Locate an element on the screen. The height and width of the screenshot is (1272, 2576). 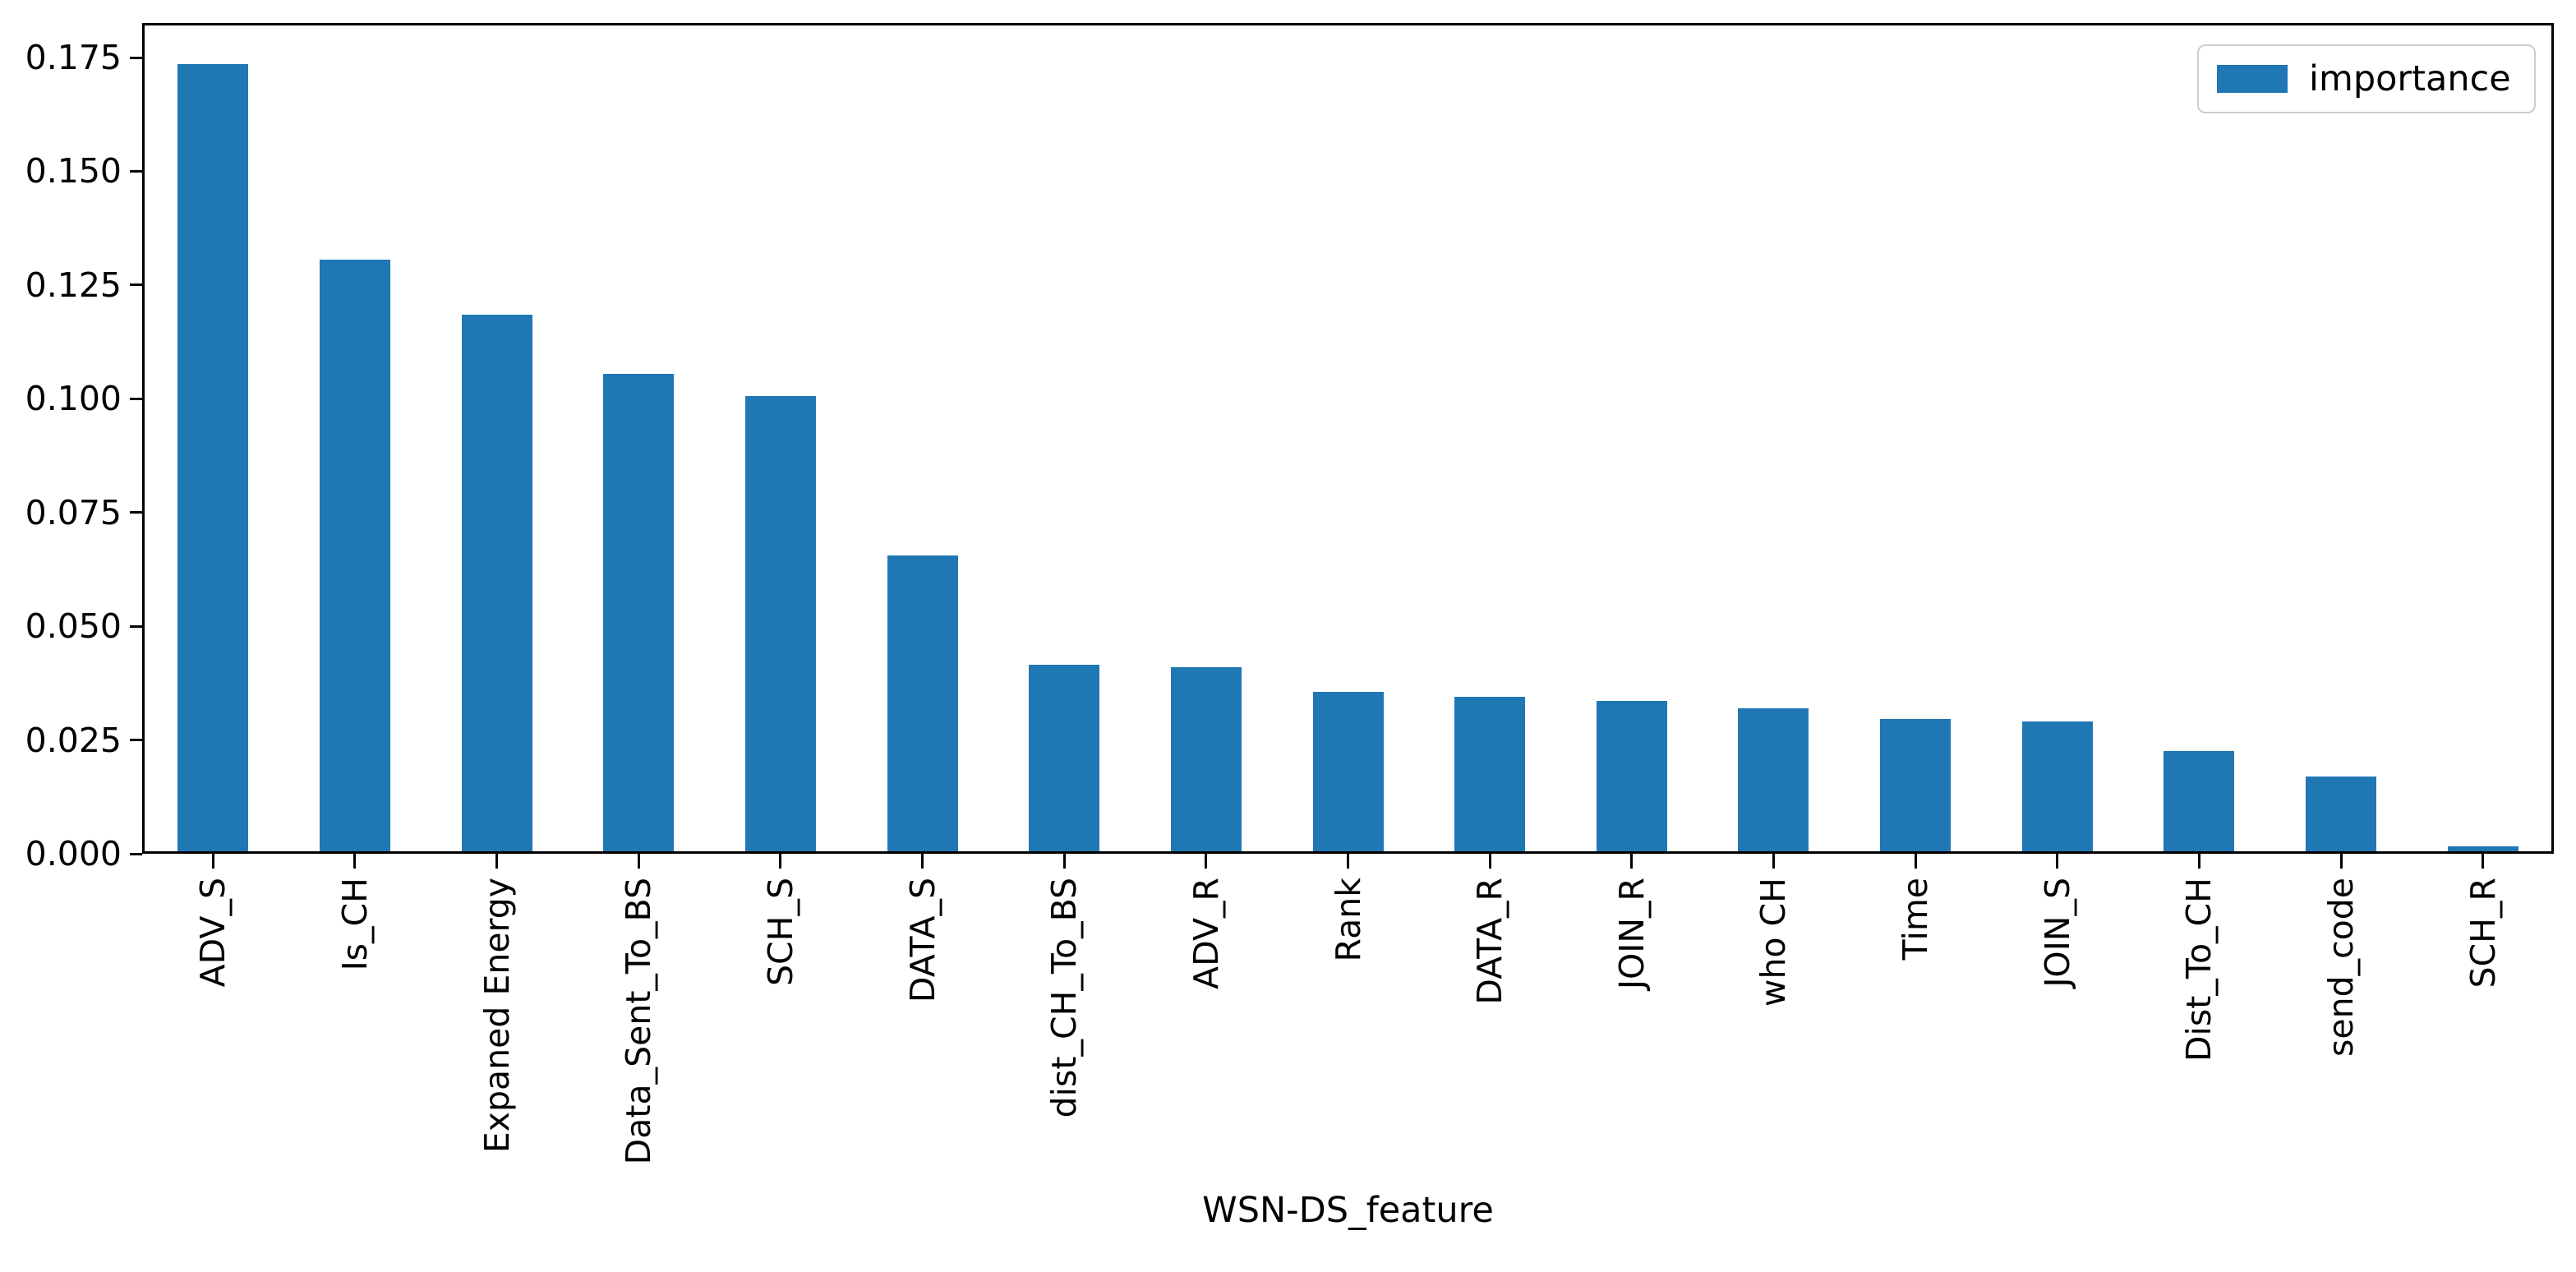
y-tick-mark-0.100 is located at coordinates (136, 398).